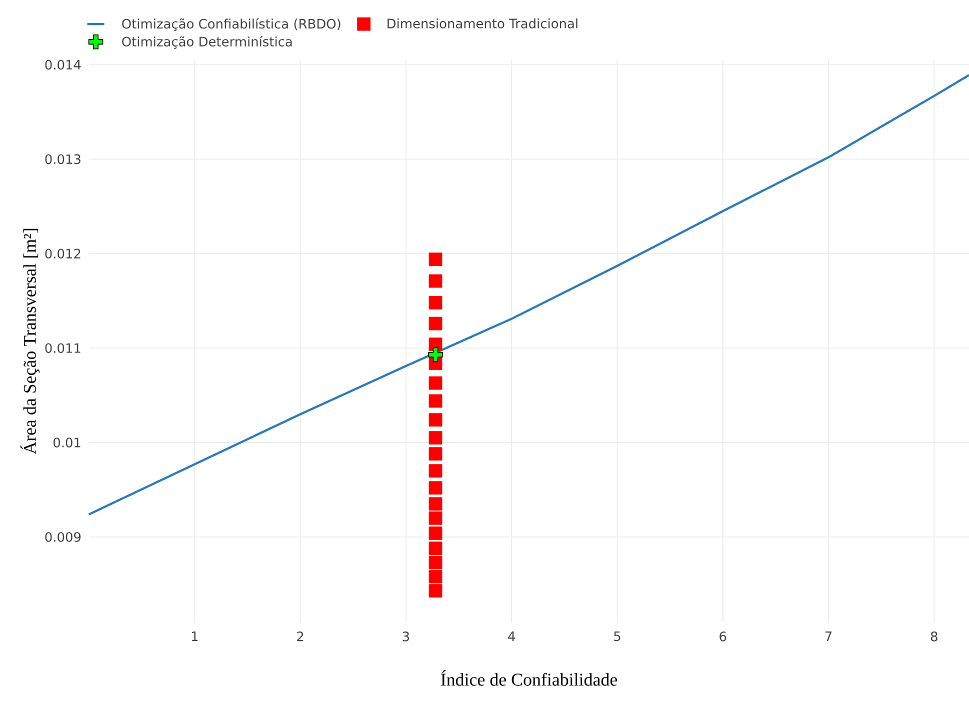 This screenshot has height=711, width=969. What do you see at coordinates (483, 23) in the screenshot?
I see `legend-label: Dimensionamento Tradicional` at bounding box center [483, 23].